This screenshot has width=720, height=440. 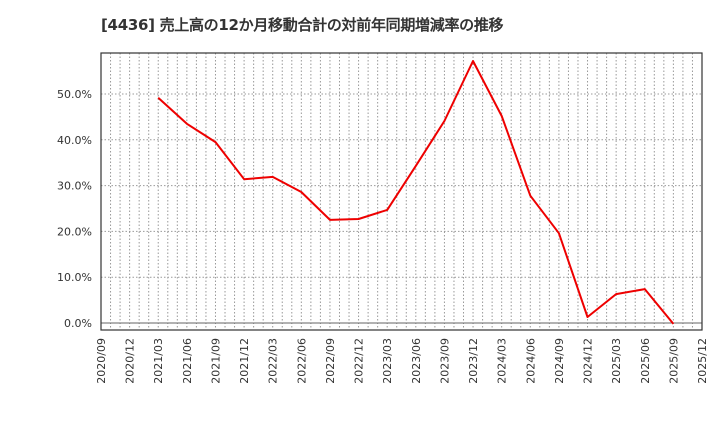 I want to click on x-tick-label: 2025/03, so click(x=616, y=361).